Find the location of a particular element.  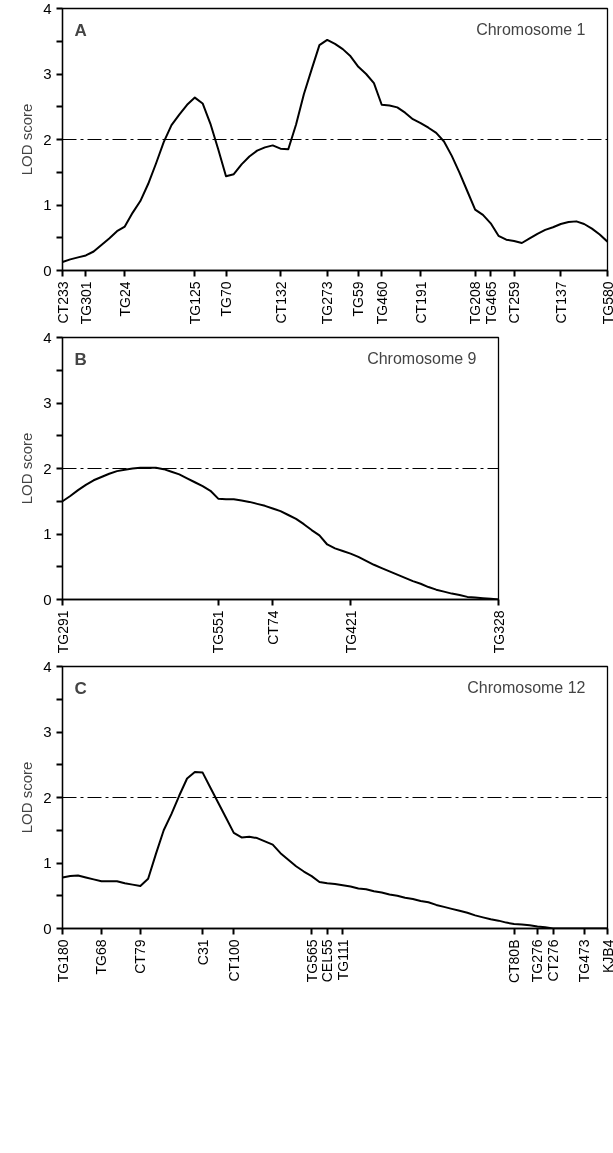

x-tick-label: CEL55 is located at coordinates (327, 961).